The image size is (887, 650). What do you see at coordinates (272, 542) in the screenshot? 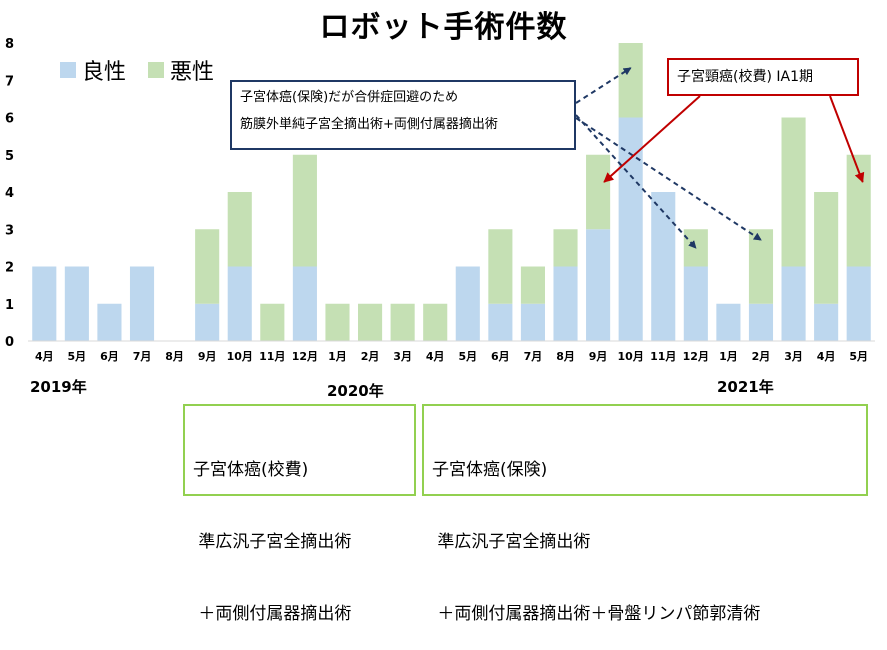
I see `note-left-line-2: 準広汎子宮全摘出術` at bounding box center [272, 542].